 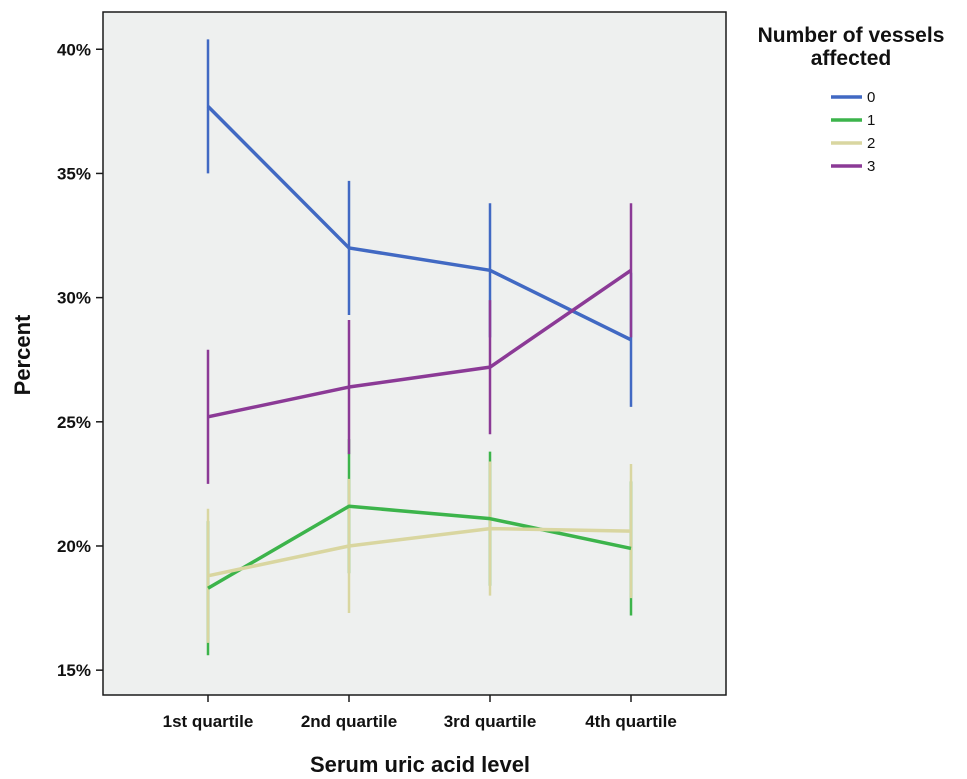 What do you see at coordinates (851, 58) in the screenshot?
I see `legend-title-line-2: affected` at bounding box center [851, 58].